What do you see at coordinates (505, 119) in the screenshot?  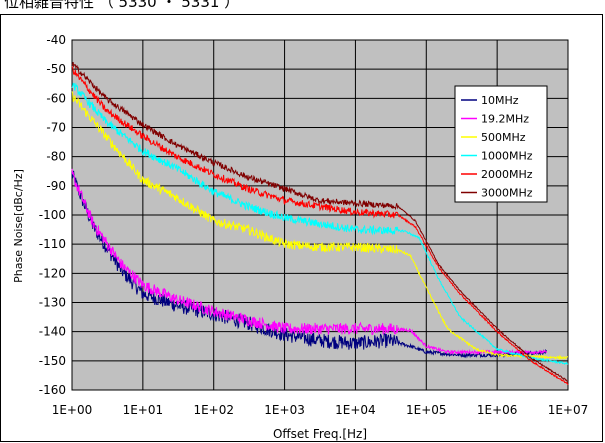 I see `legend-label: 19.2MHz` at bounding box center [505, 119].